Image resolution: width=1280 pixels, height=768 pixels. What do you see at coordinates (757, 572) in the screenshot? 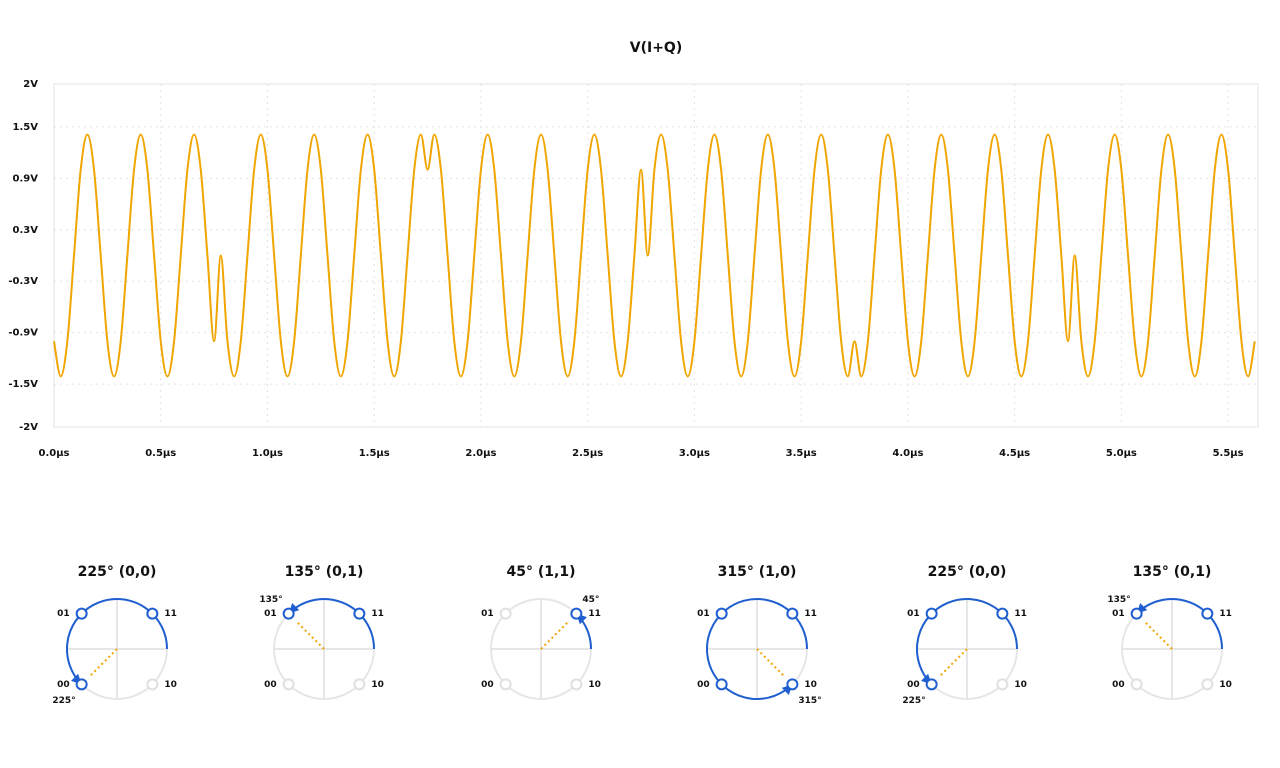
I see `symbol-title: 315° (1,0)` at bounding box center [757, 572].